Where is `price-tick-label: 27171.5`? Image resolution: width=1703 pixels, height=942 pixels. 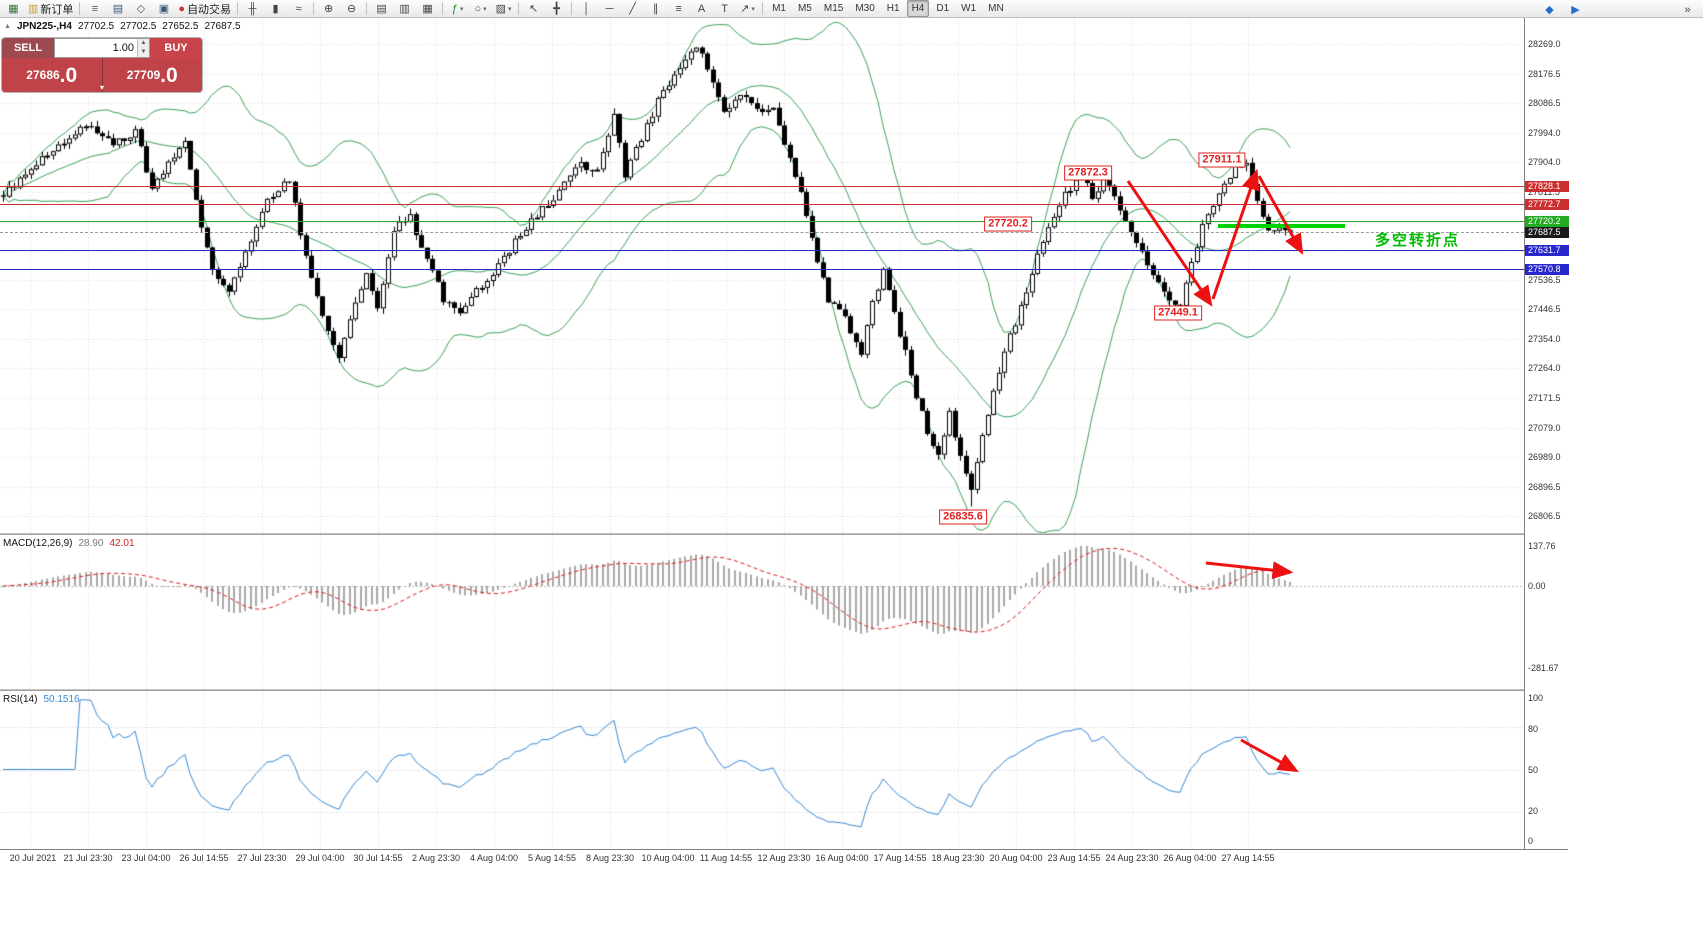
price-tick-label: 27171.5 is located at coordinates (1544, 398).